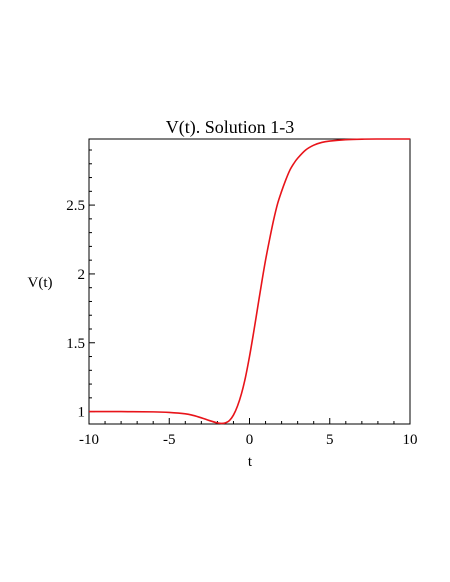 This screenshot has height=582, width=450. Describe the element at coordinates (82, 275) in the screenshot. I see `y-tick-label-2: 2` at that location.